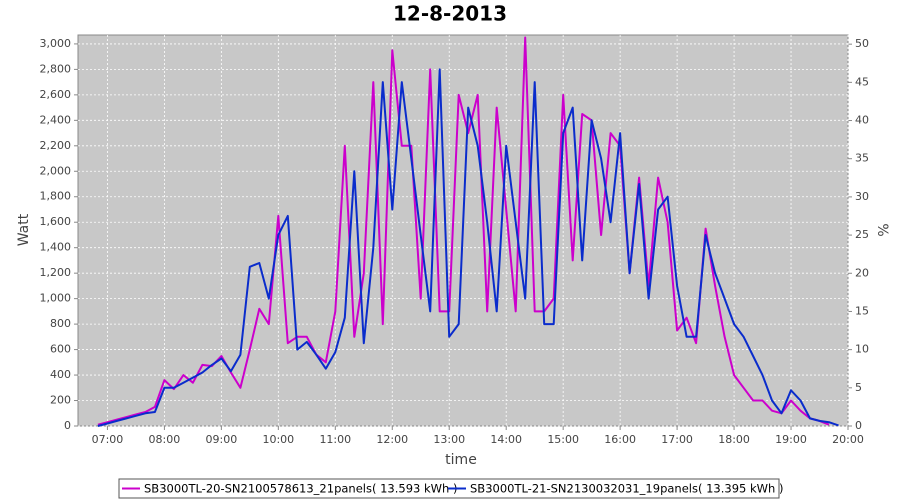  What do you see at coordinates (858, 387) in the screenshot?
I see `y2-tick-label: 5` at bounding box center [858, 387].